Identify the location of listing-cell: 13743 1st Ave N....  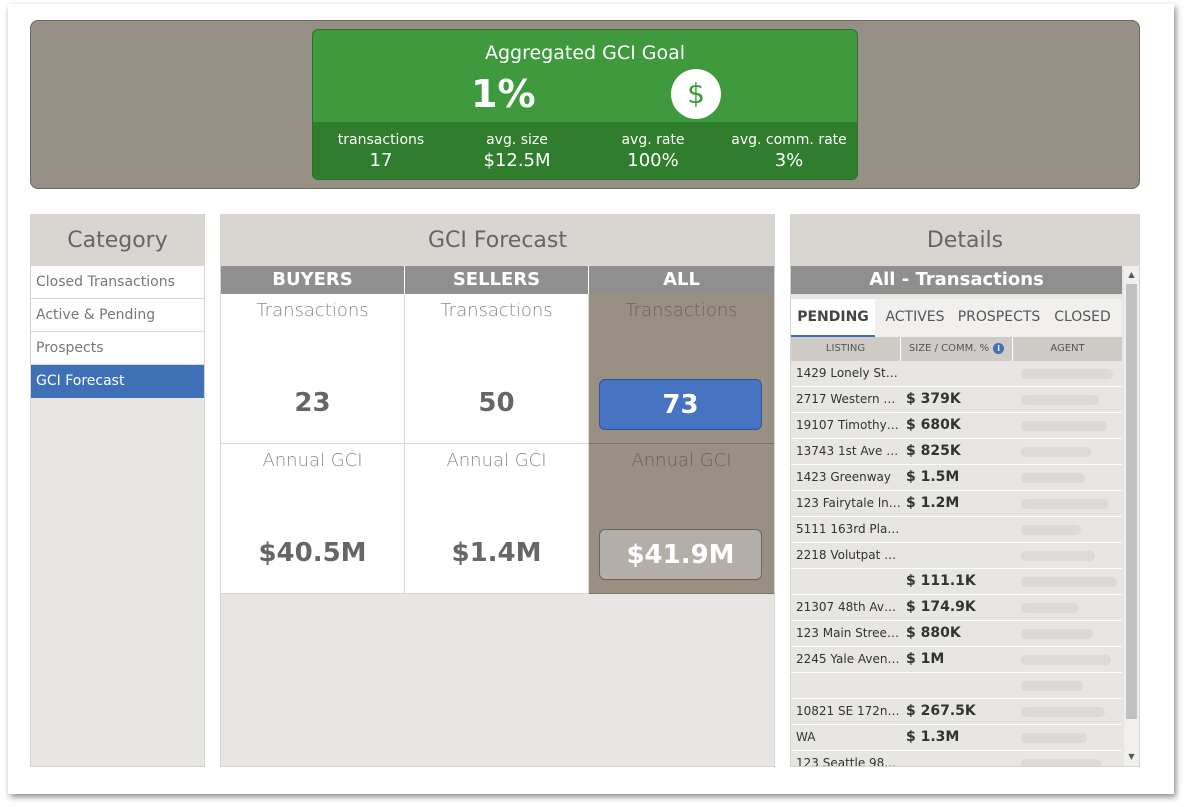
(848, 451).